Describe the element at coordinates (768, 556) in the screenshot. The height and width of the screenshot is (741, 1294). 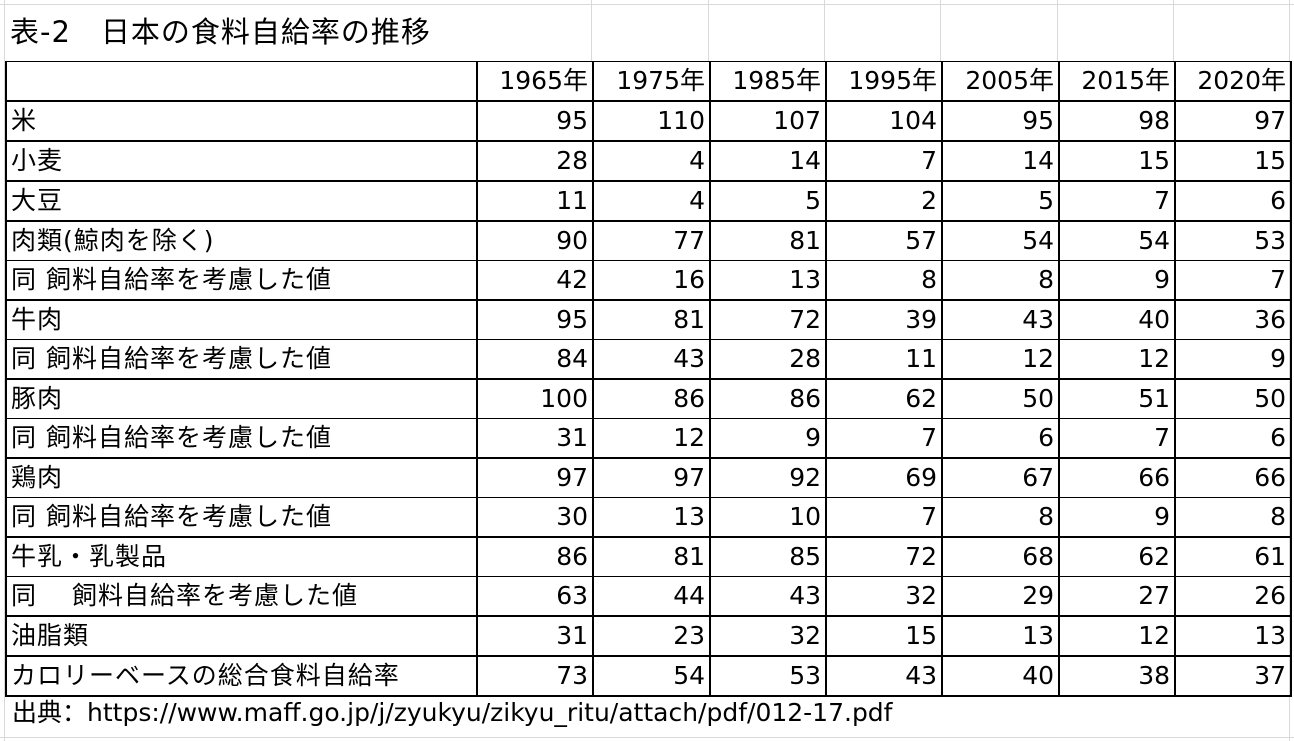
I see `value-cell: 85` at that location.